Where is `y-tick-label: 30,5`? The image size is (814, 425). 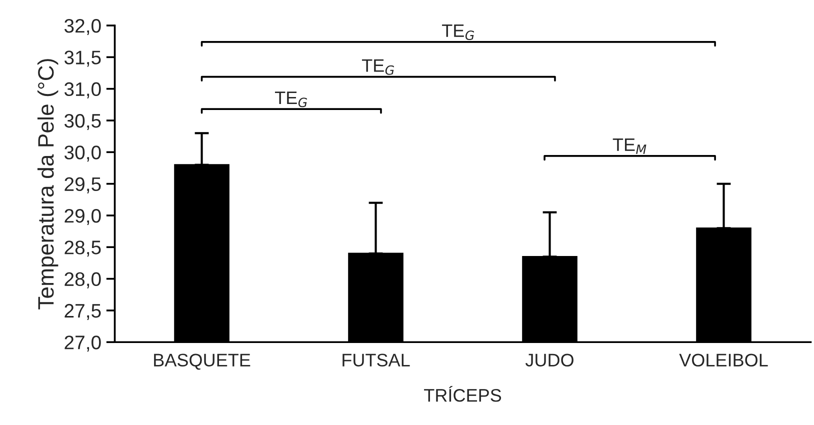
y-tick-label: 30,5 is located at coordinates (82, 122).